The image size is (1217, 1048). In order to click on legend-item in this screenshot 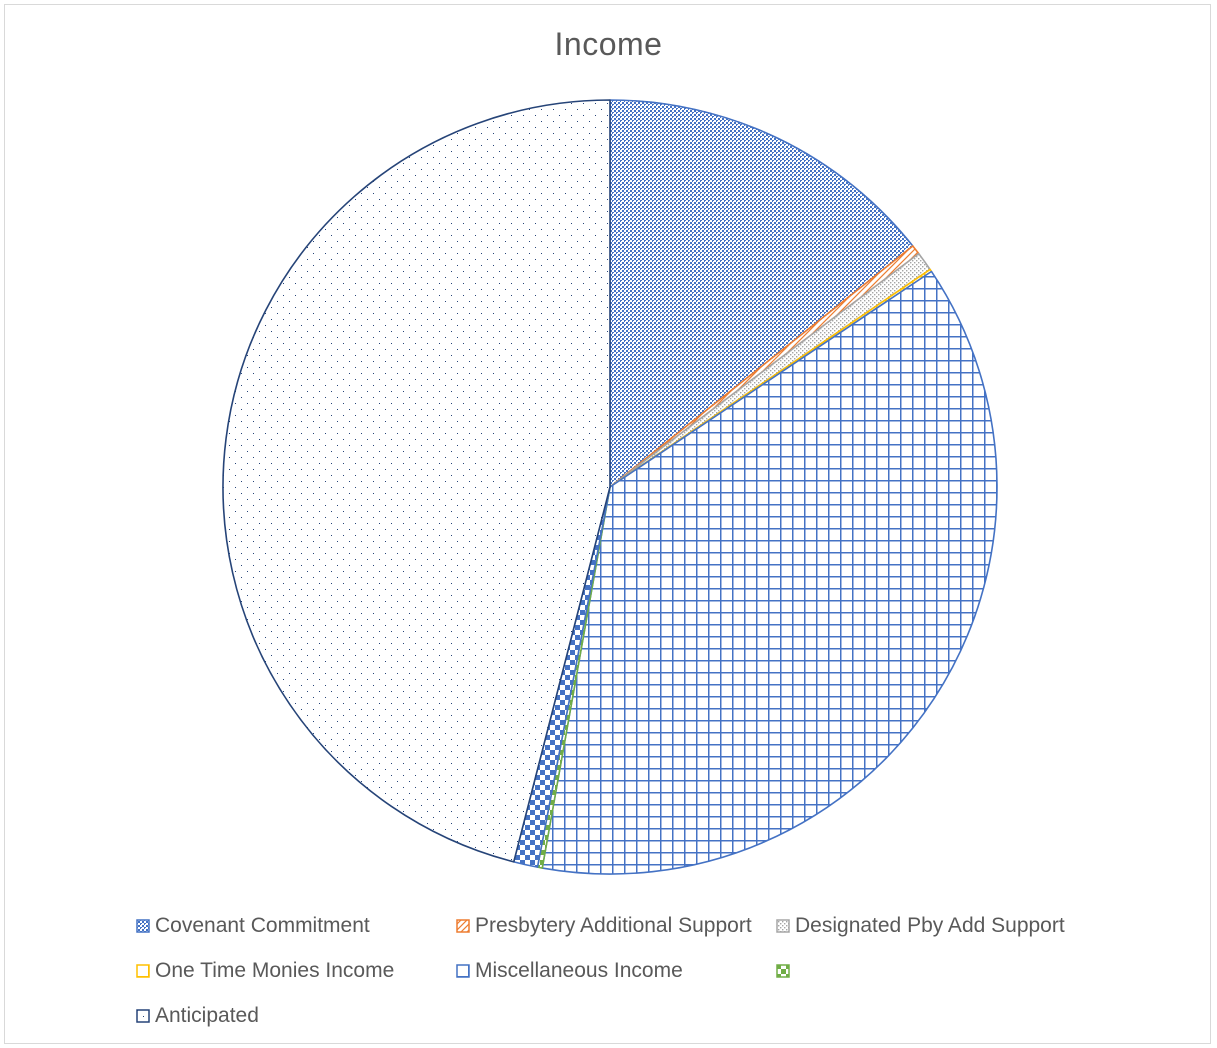, I will do `click(785, 971)`.